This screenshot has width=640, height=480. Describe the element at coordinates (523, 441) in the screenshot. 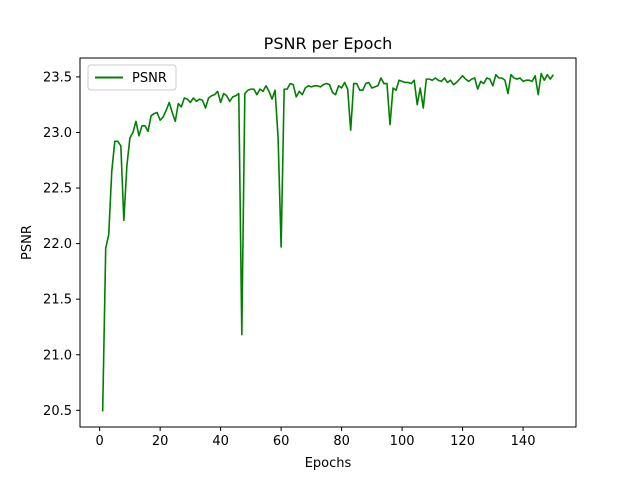

I see `x-tick-label: 140` at that location.